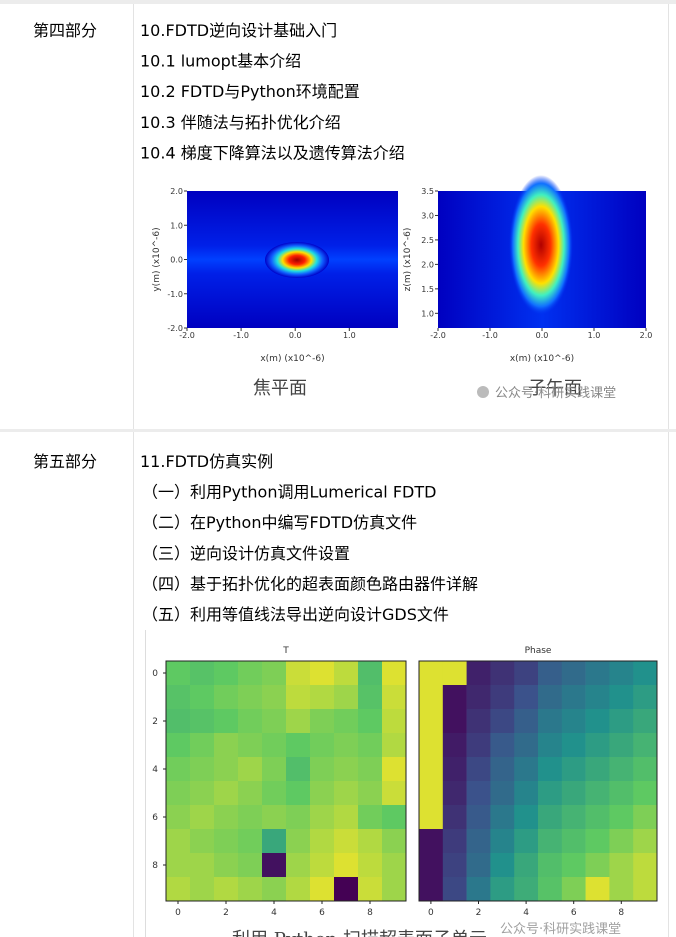 The height and width of the screenshot is (937, 676). What do you see at coordinates (538, 651) in the screenshot?
I see `plot-title: Phase` at bounding box center [538, 651].